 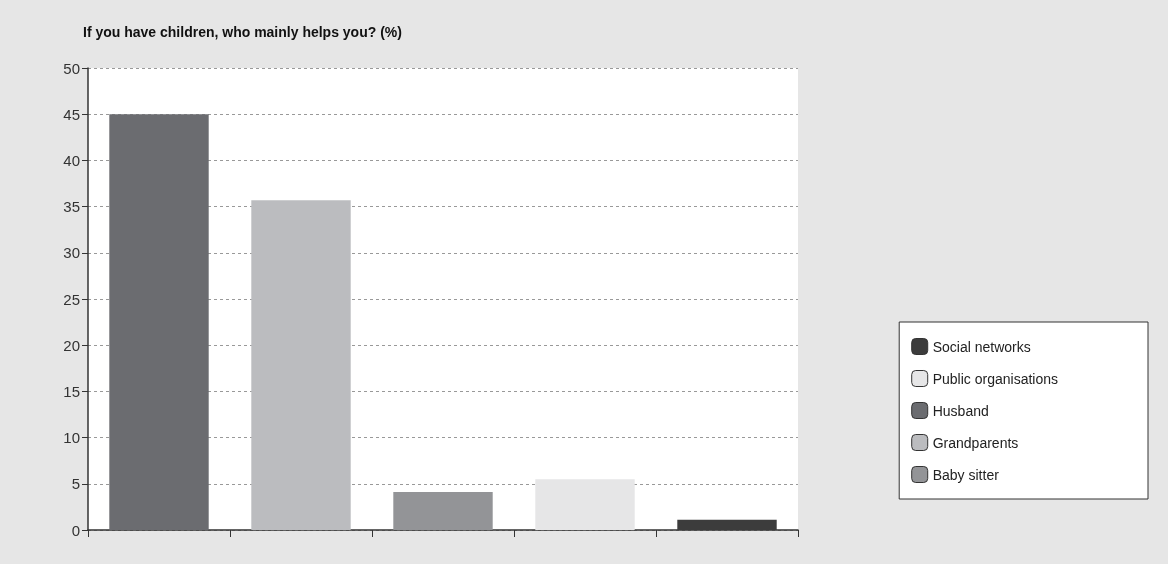 What do you see at coordinates (71, 299) in the screenshot?
I see `y-tick-label: 25` at bounding box center [71, 299].